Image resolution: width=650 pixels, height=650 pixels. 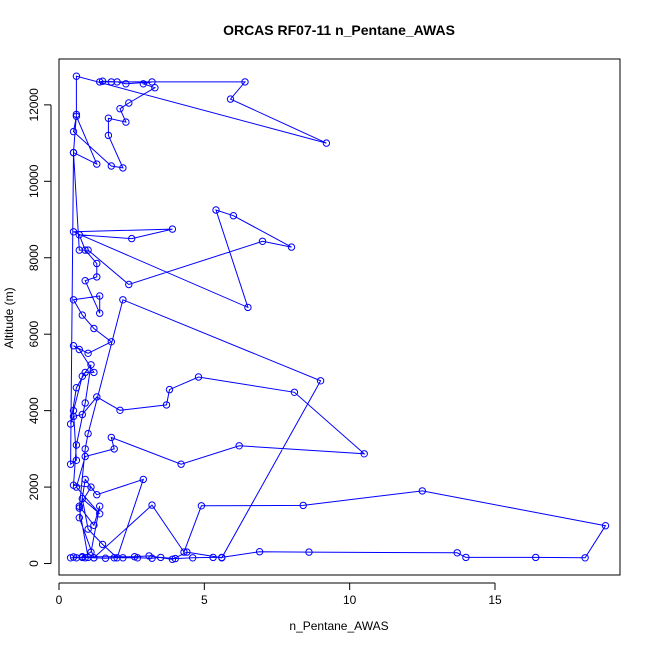 What do you see at coordinates (34, 334) in the screenshot?
I see `y-tick-label: 6000` at bounding box center [34, 334].